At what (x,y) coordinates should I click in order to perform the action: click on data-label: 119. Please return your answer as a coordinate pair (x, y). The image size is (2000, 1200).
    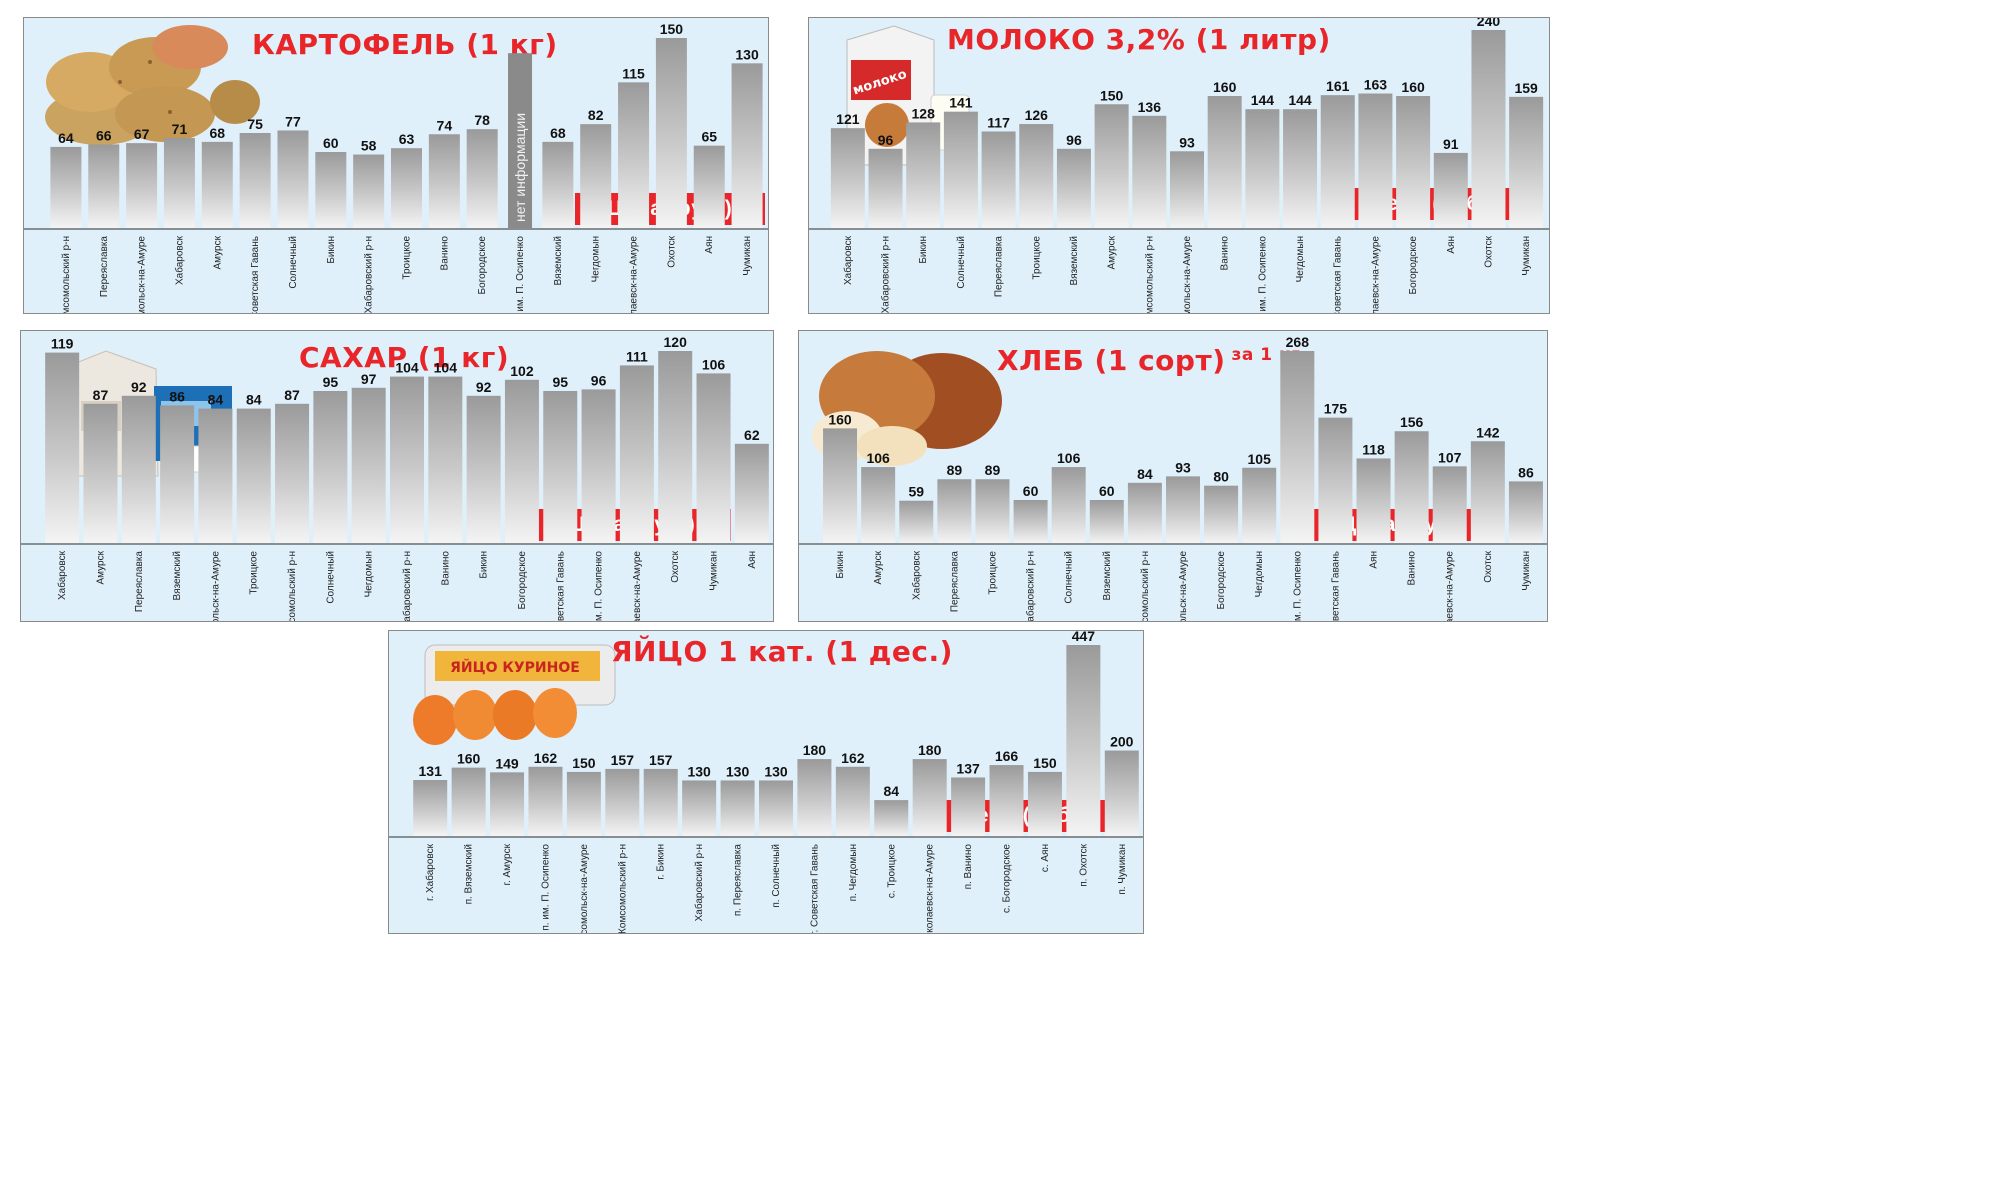
    Looking at the image, I should click on (62, 344).